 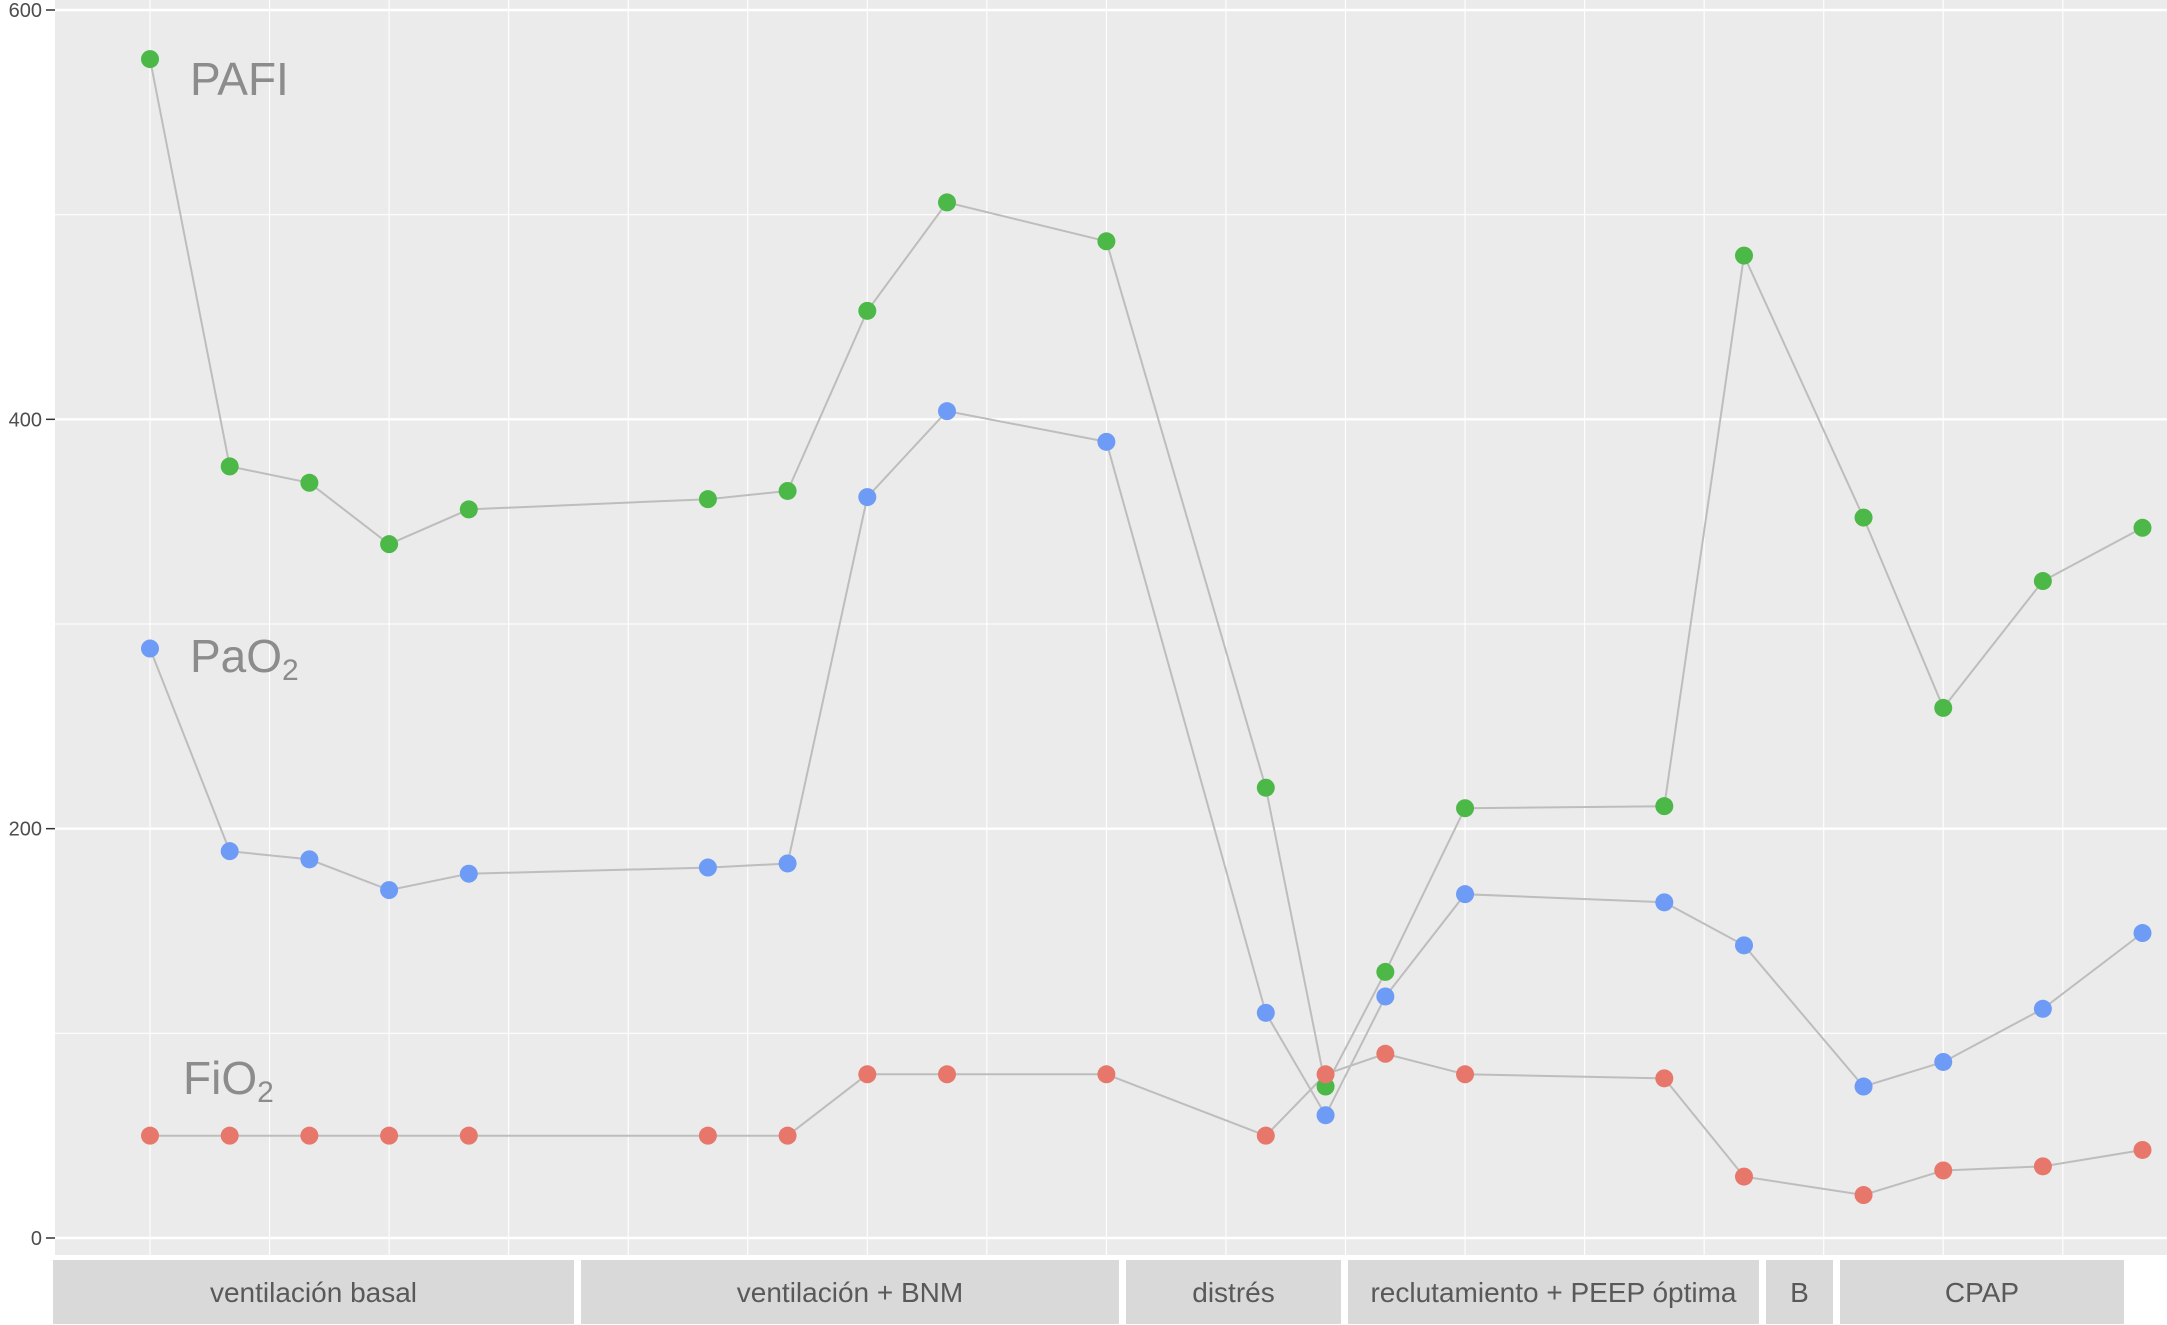 What do you see at coordinates (25, 830) in the screenshot?
I see `y-tick-label: 200` at bounding box center [25, 830].